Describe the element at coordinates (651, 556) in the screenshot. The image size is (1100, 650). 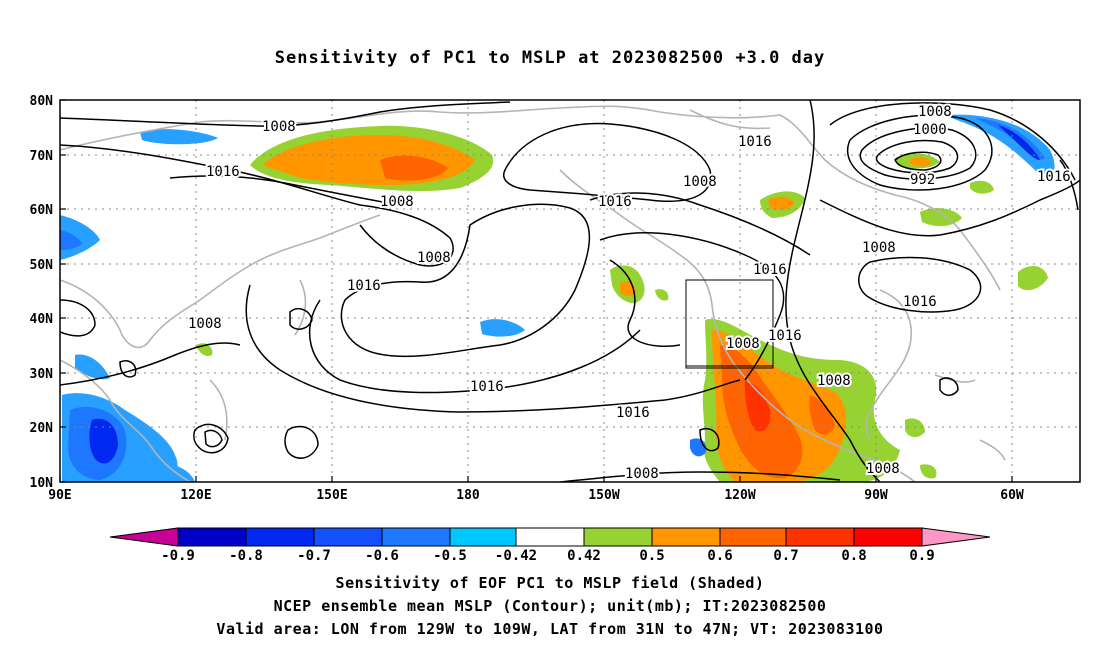
I see `colorbar-label: 0.5` at that location.